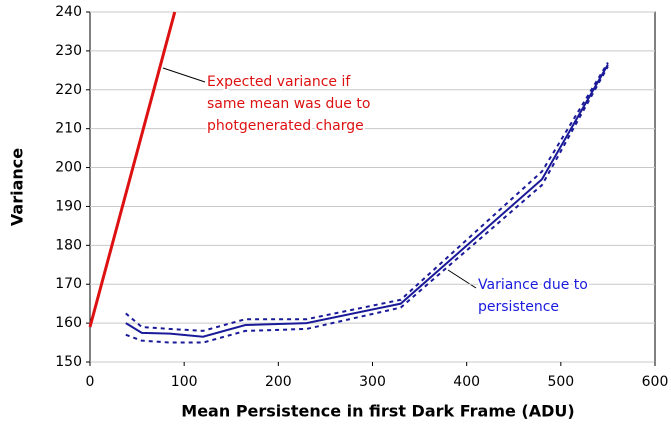 The width and height of the screenshot is (671, 434). Describe the element at coordinates (68, 362) in the screenshot. I see `y-tick-label: 150` at that location.